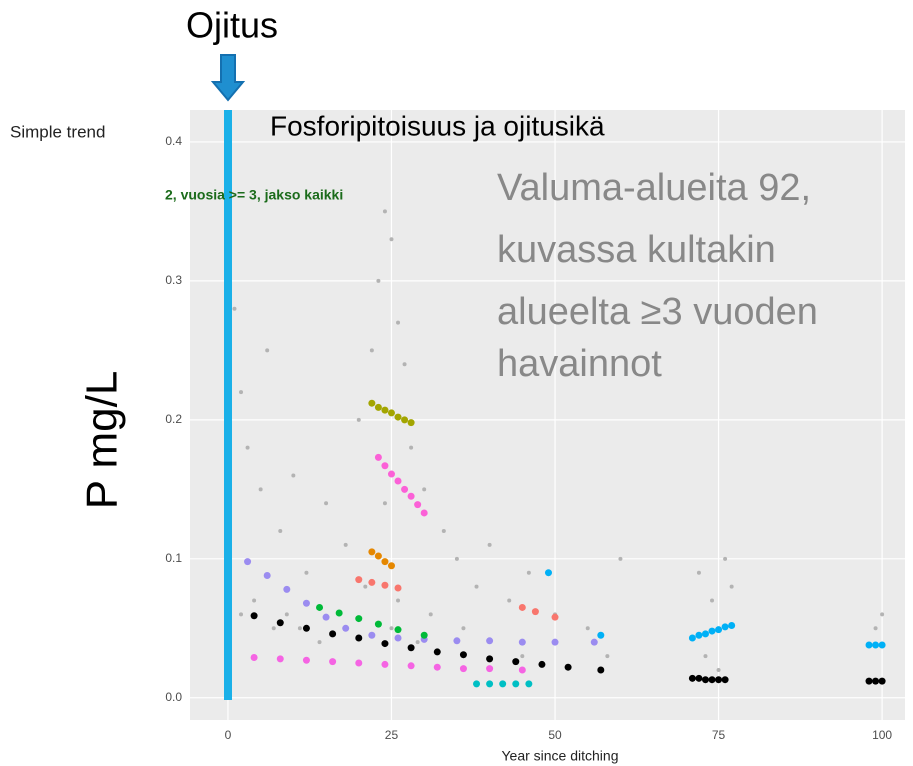 The height and width of the screenshot is (766, 913). I want to click on chart-title: Fosforipitoisuus ja ojitusikä, so click(437, 125).